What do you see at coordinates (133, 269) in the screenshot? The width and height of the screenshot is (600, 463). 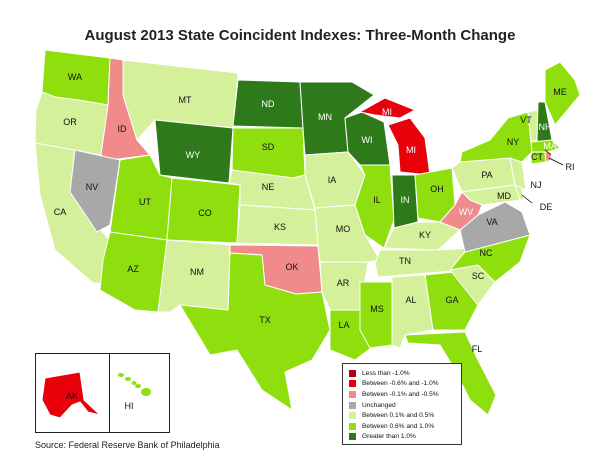 I see `label-az: AZ` at bounding box center [133, 269].